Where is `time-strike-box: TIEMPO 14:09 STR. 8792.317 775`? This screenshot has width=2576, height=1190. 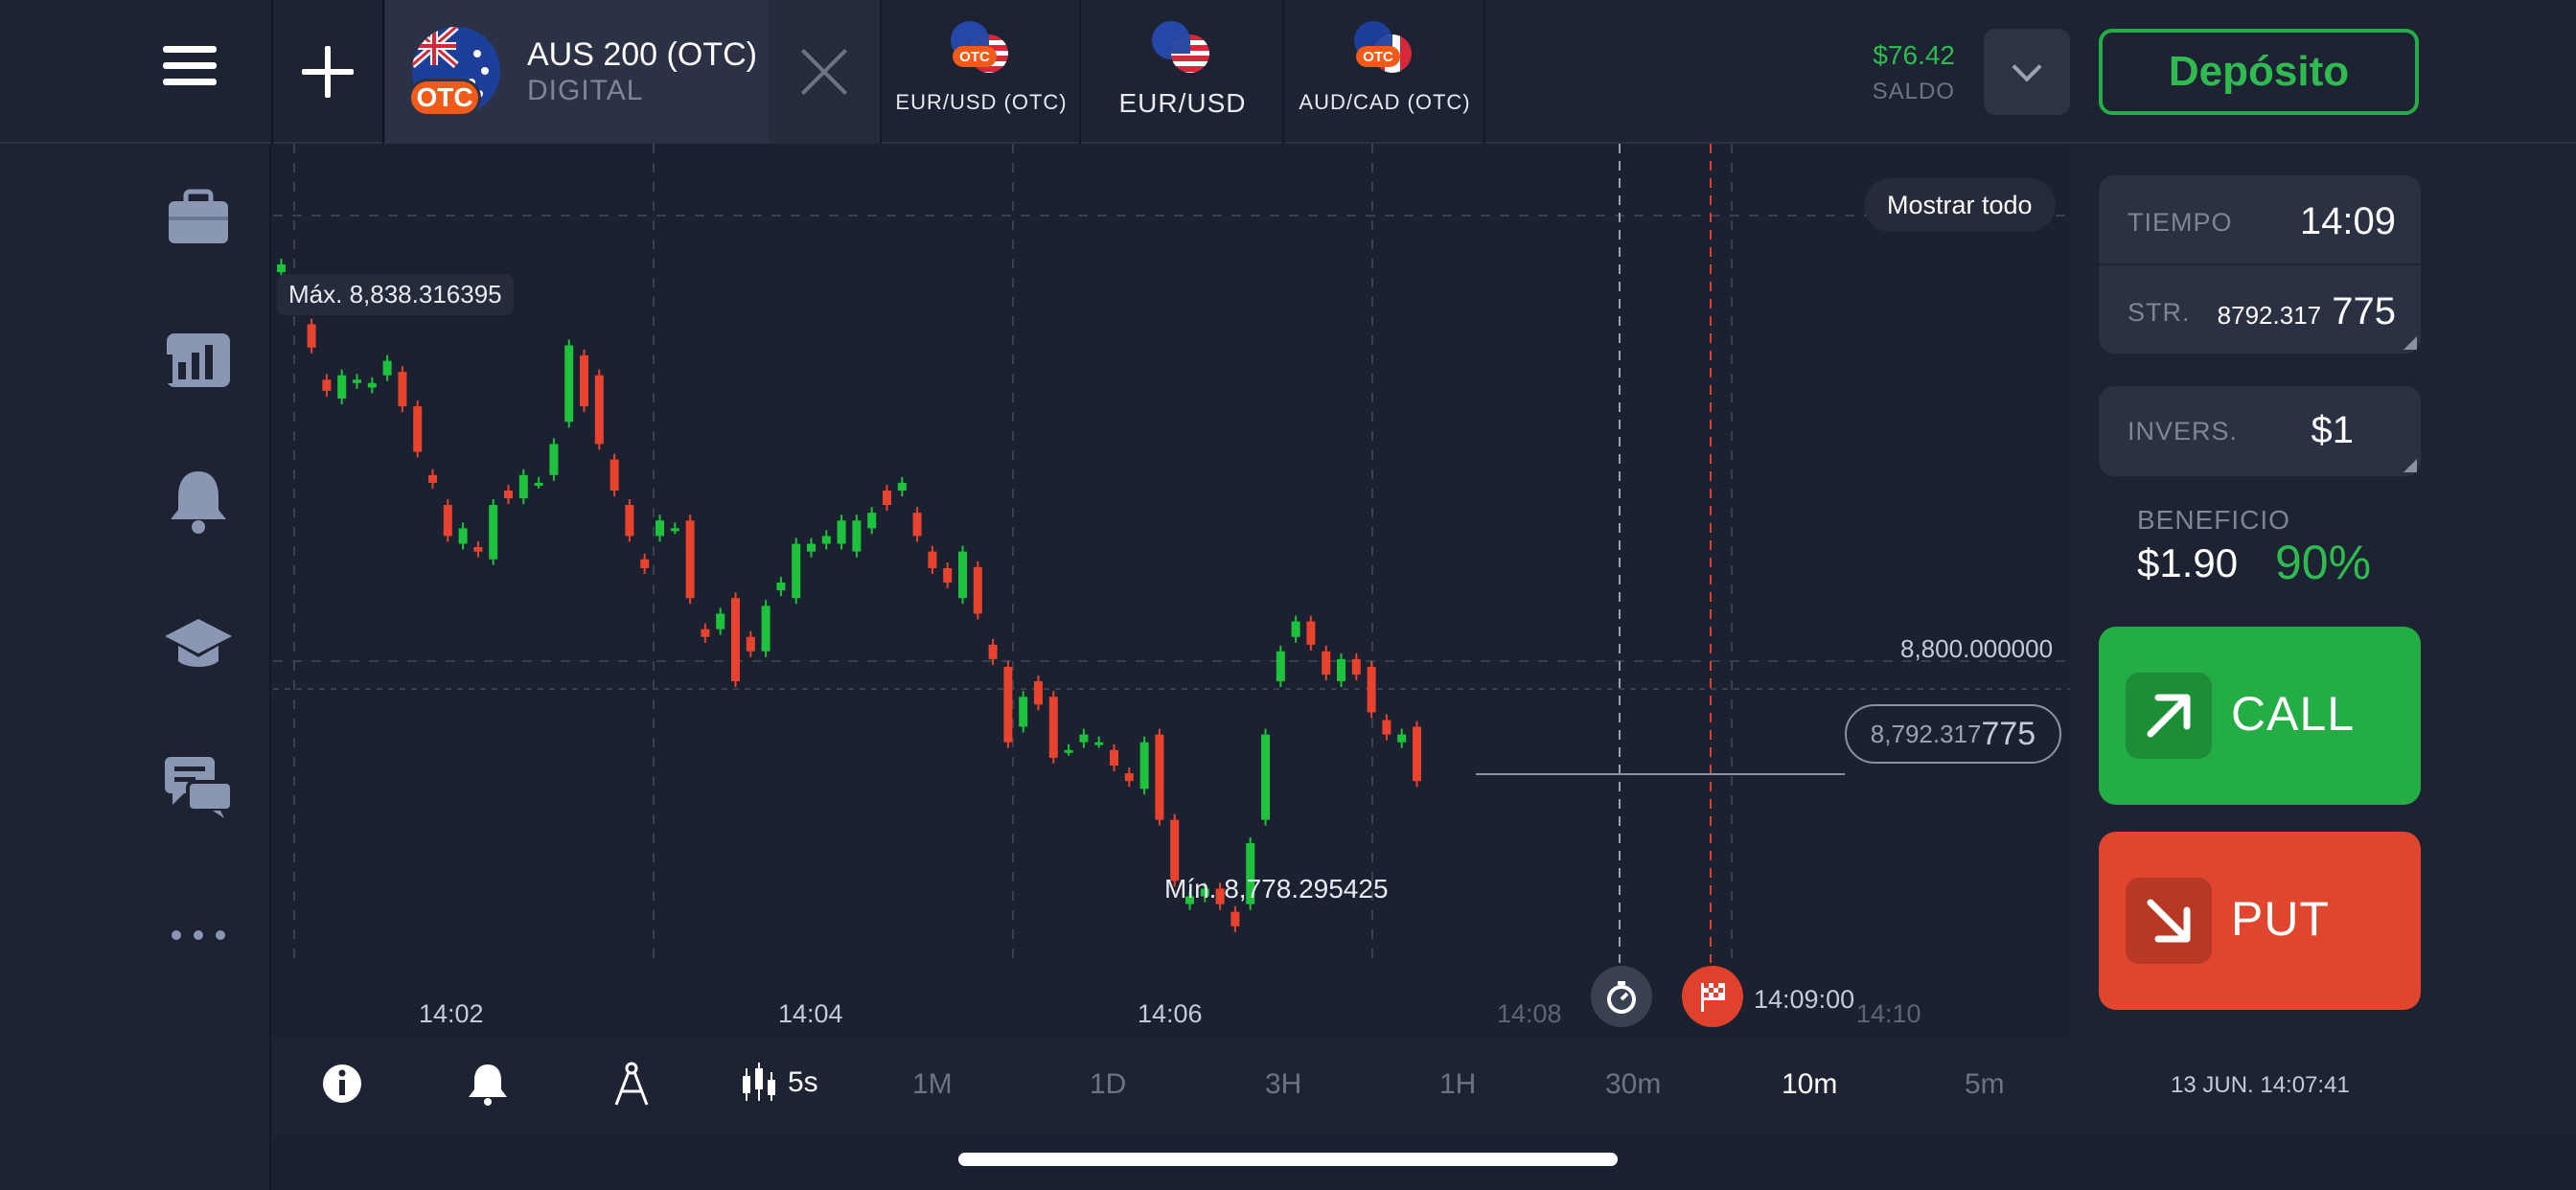 time-strike-box: TIEMPO 14:09 STR. 8792.317 775 is located at coordinates (2260, 264).